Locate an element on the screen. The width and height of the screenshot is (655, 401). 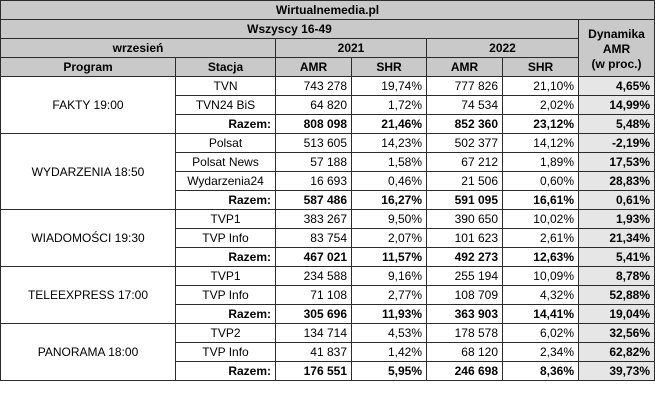
amr-2021-cell: 71 108 is located at coordinates (313, 295).